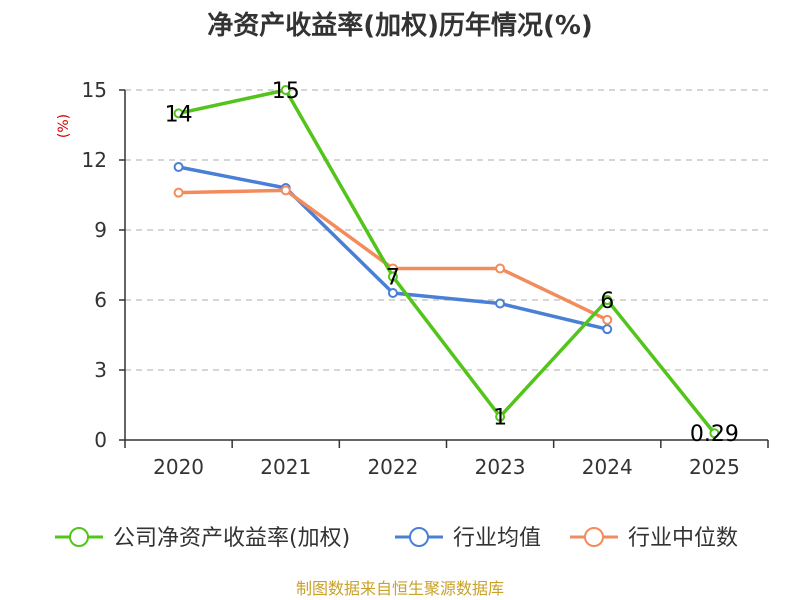 The image size is (800, 600). What do you see at coordinates (94, 160) in the screenshot?
I see `y-tick-label: 12` at bounding box center [94, 160].